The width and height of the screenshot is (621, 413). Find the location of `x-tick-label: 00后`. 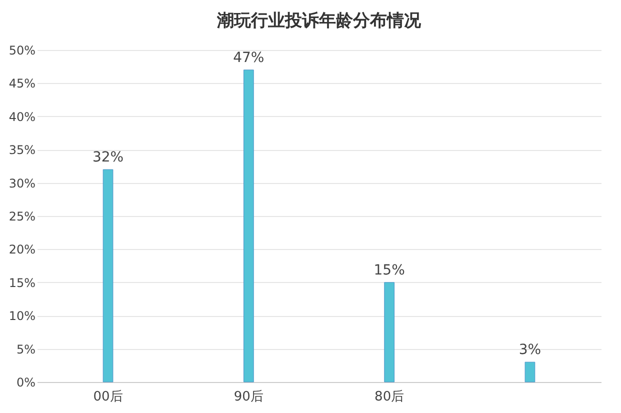

x-tick-label: 00后 is located at coordinates (108, 397).